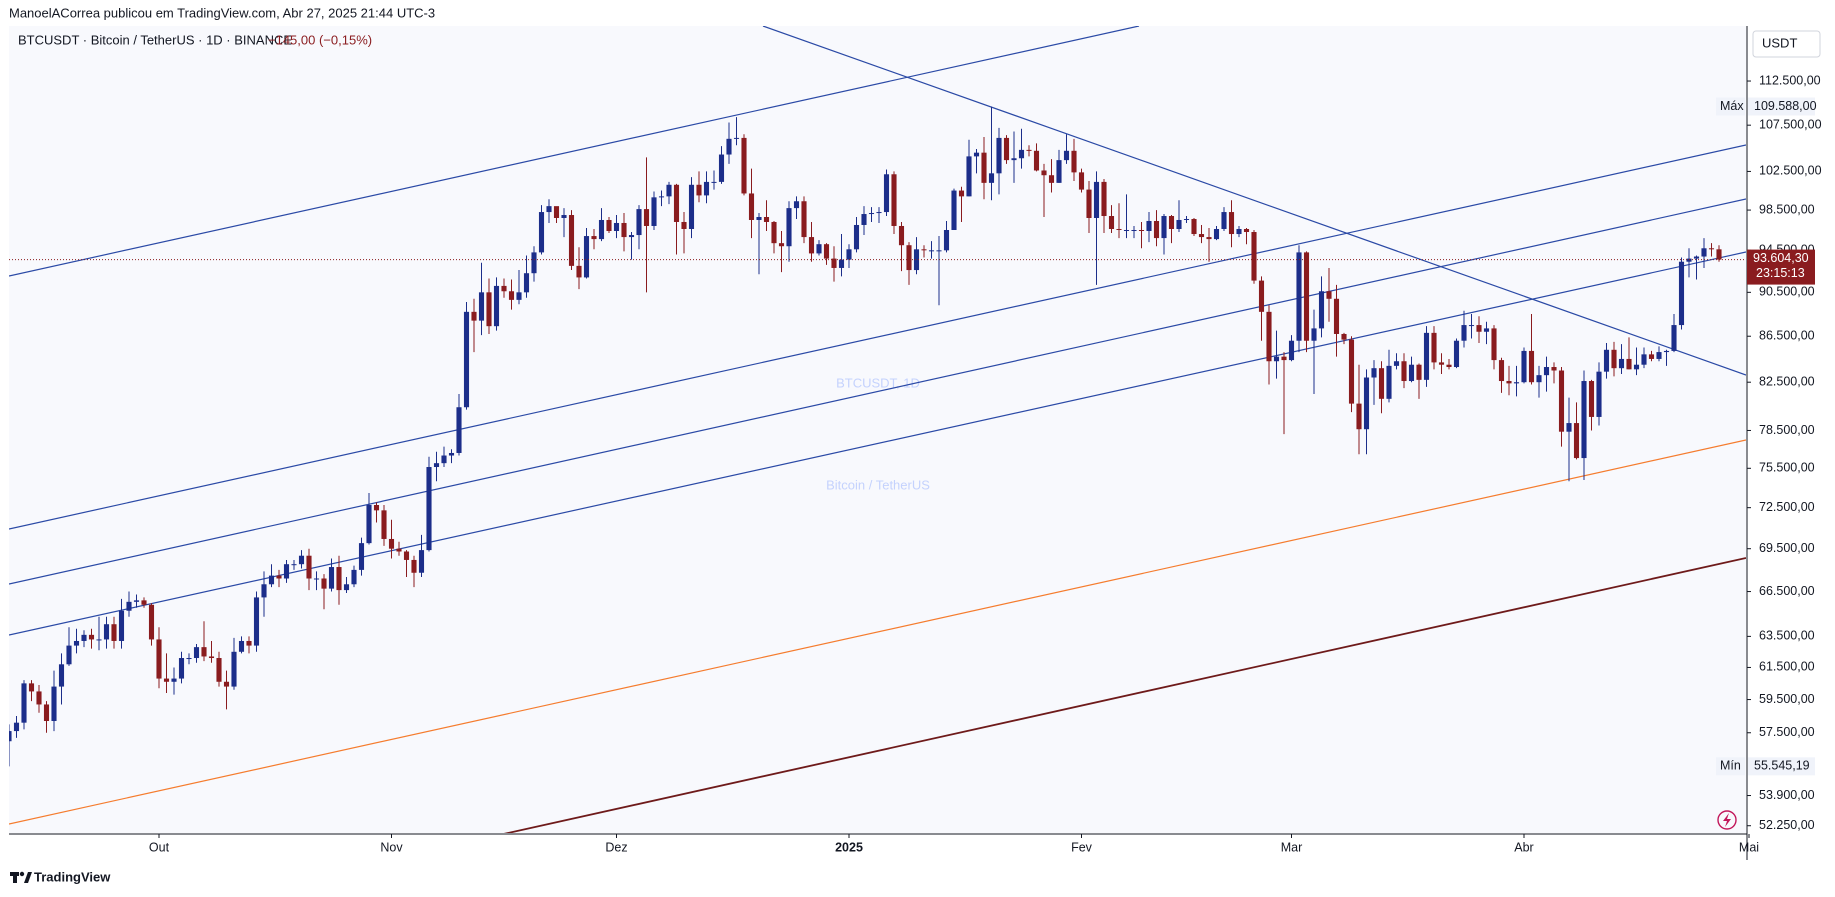 The height and width of the screenshot is (897, 1835). What do you see at coordinates (1781, 267) in the screenshot?
I see `current-price-box` at bounding box center [1781, 267].